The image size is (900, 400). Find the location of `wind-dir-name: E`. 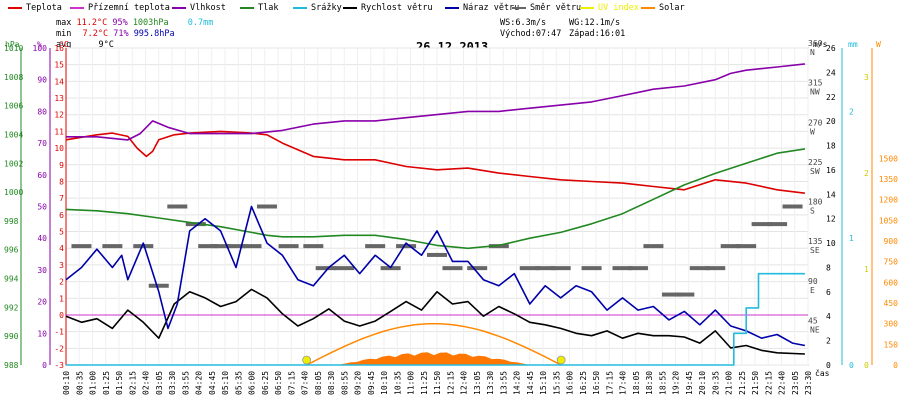

wind-dir-name: E is located at coordinates (812, 290).